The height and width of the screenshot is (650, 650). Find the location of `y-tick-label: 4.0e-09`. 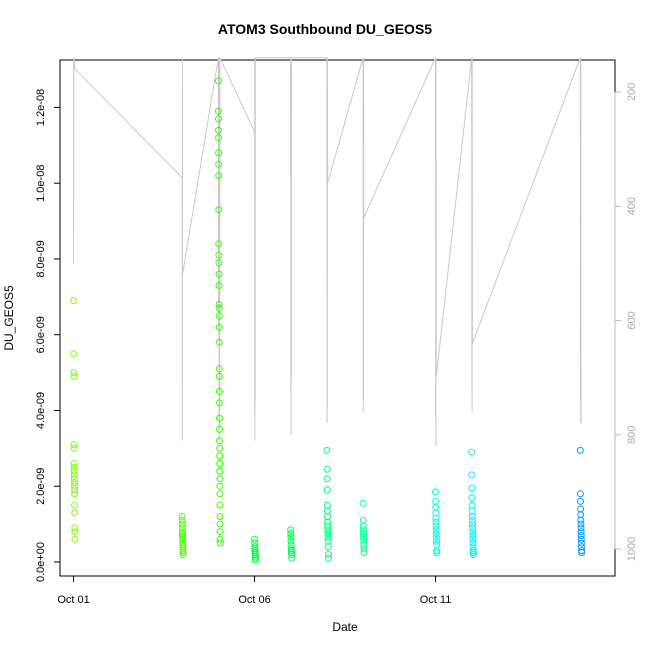

y-tick-label: 4.0e-09 is located at coordinates (41, 410).